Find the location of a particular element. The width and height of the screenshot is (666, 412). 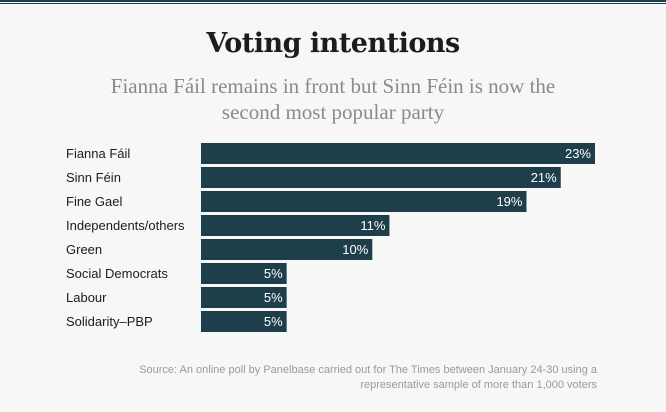

value-label: 19% is located at coordinates (509, 201).